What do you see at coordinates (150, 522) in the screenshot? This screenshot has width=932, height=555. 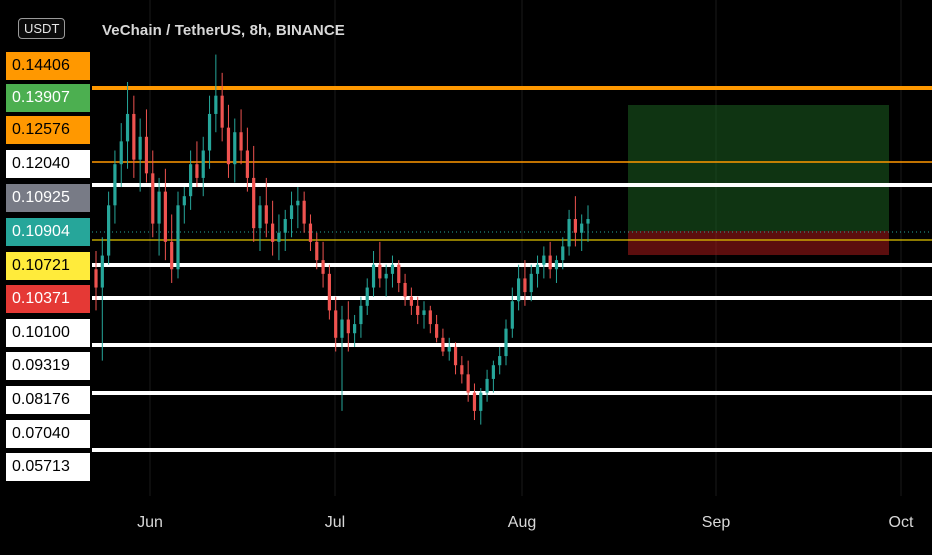 I see `time-axis-label: Jun` at bounding box center [150, 522].